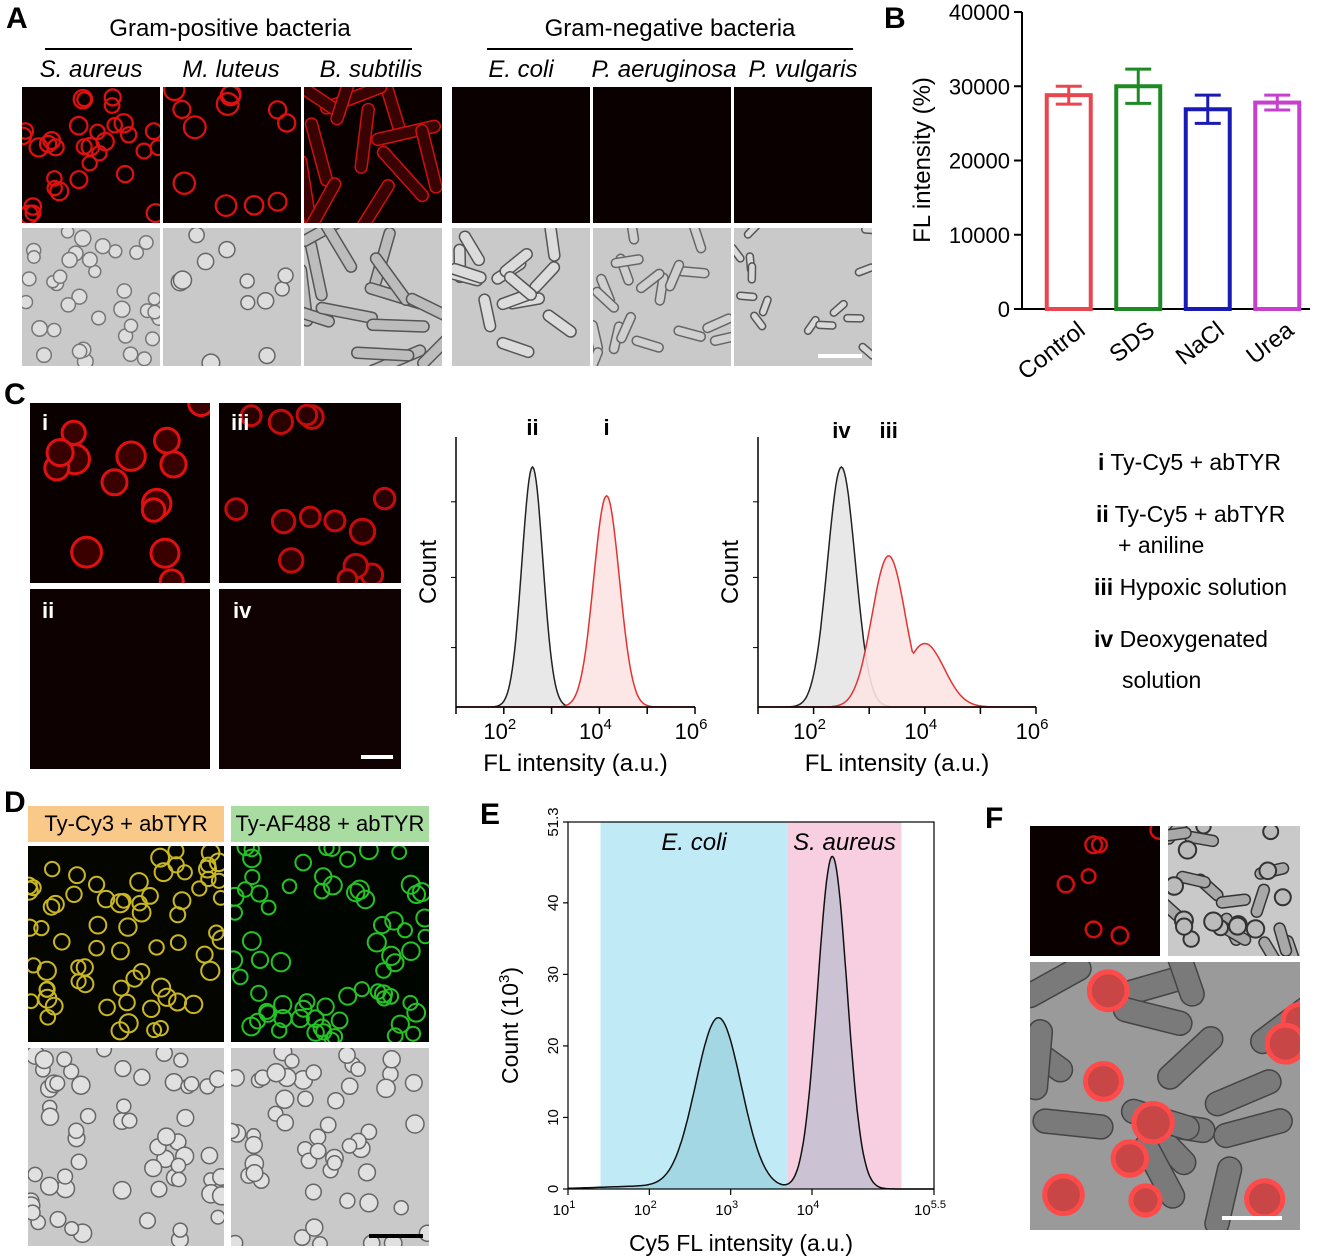  Describe the element at coordinates (741, 1243) in the screenshot. I see `x-axis-label: Cy5 FL intensity (a.u.)` at that location.